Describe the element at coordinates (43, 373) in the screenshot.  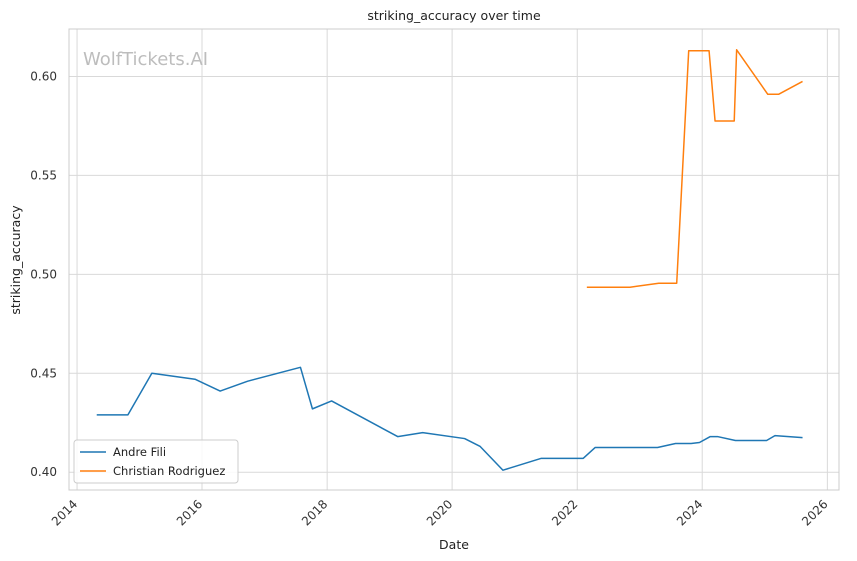
I see `y-tick-label: 0.45` at that location.